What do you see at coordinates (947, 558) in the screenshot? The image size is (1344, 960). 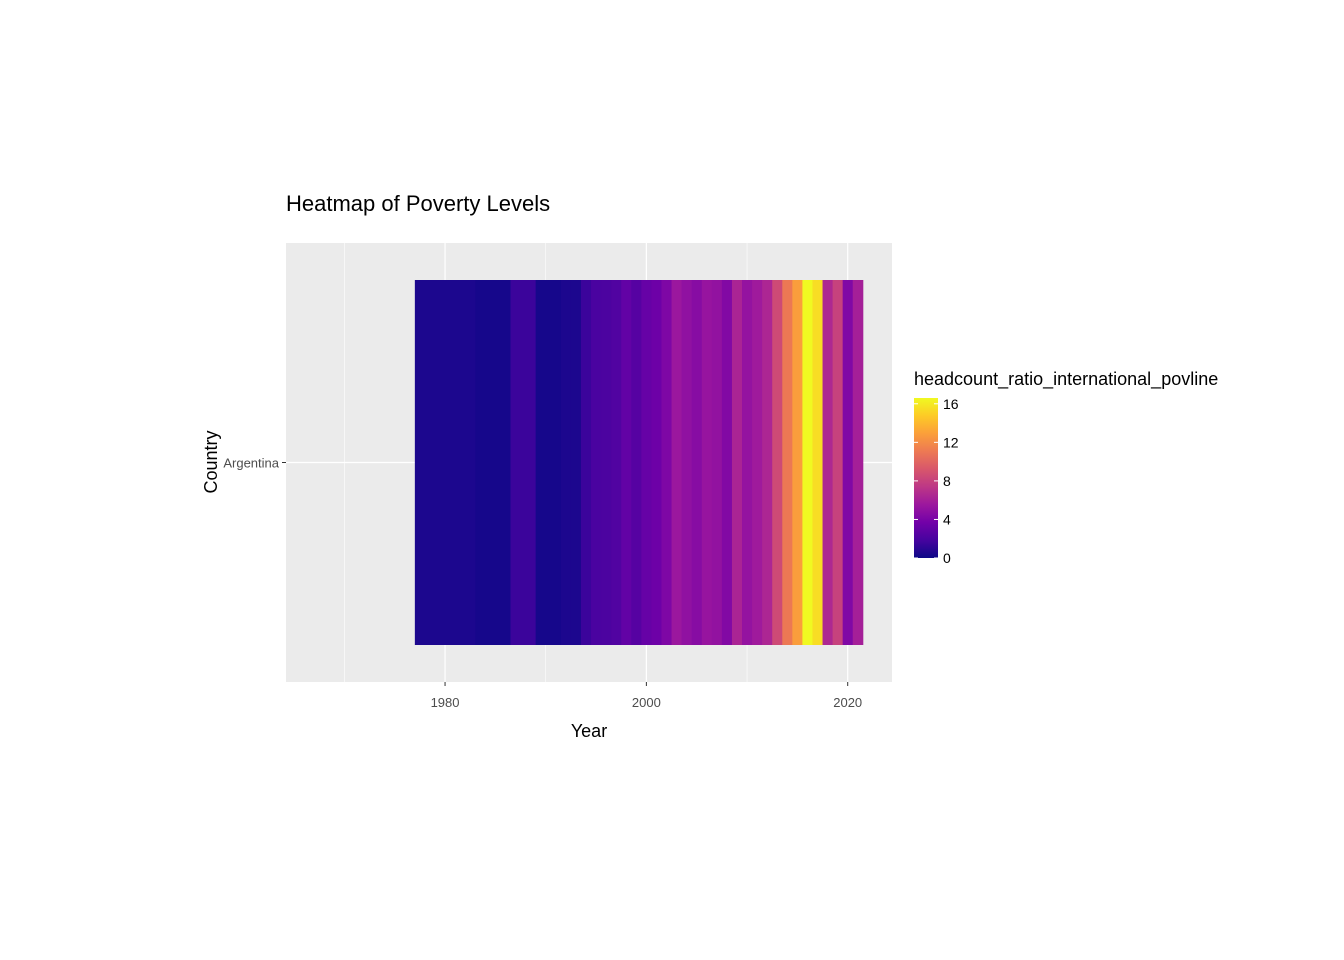 I see `legend-tick-label: 0` at bounding box center [947, 558].